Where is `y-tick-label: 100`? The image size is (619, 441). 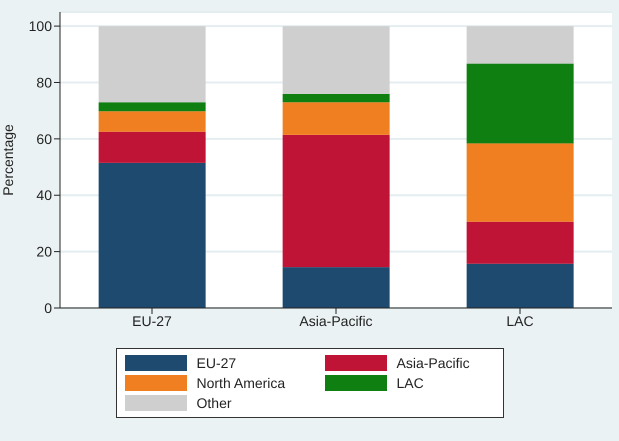 y-tick-label: 100 is located at coordinates (40, 26).